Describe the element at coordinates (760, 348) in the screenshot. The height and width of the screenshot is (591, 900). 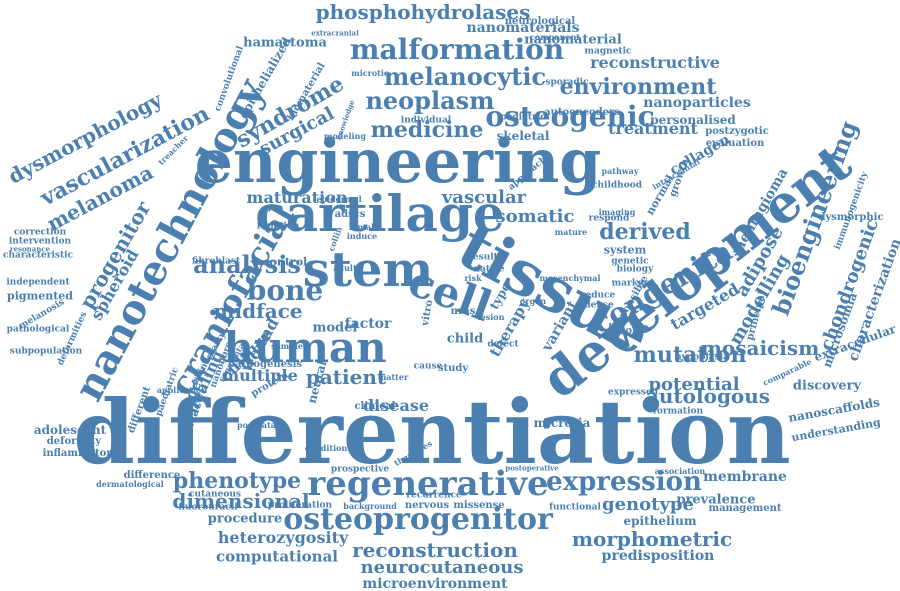
I see `word-mosaicism: mosaicism` at that location.